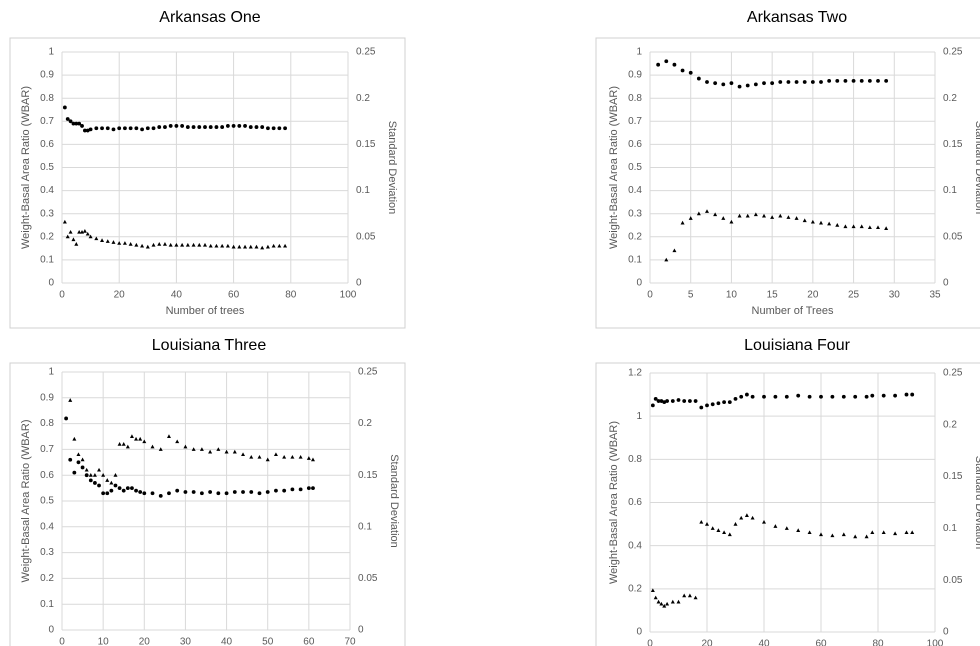 The width and height of the screenshot is (980, 646). What do you see at coordinates (946, 283) in the screenshot?
I see `y2-tick-label: 0` at bounding box center [946, 283].